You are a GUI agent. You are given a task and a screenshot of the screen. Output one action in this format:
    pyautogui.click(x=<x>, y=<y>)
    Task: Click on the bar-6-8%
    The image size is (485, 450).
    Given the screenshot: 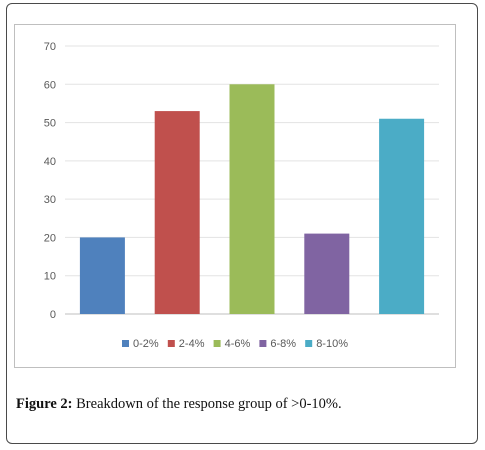 What is the action you would take?
    pyautogui.click(x=327, y=273)
    